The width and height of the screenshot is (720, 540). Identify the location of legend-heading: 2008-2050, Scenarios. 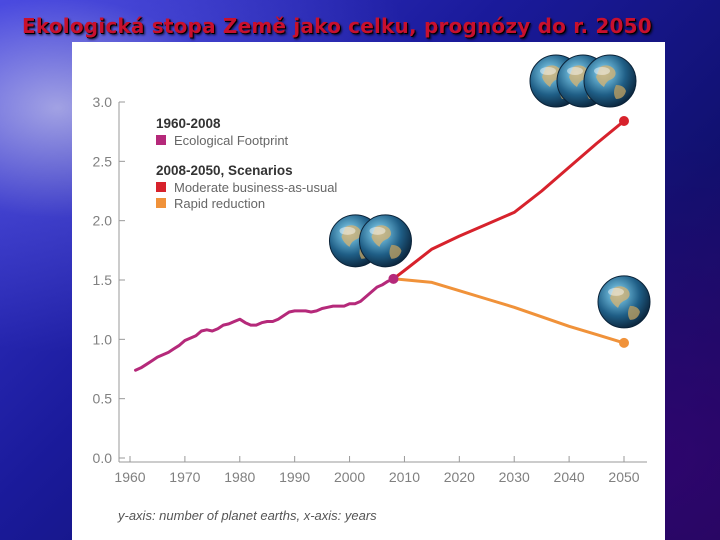
(224, 170).